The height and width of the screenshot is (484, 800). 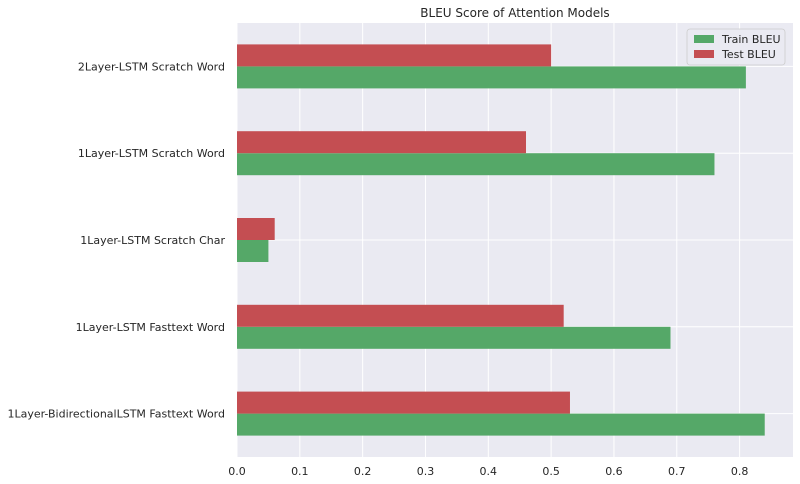 I want to click on legend-label: Train BLEU, so click(x=751, y=39).